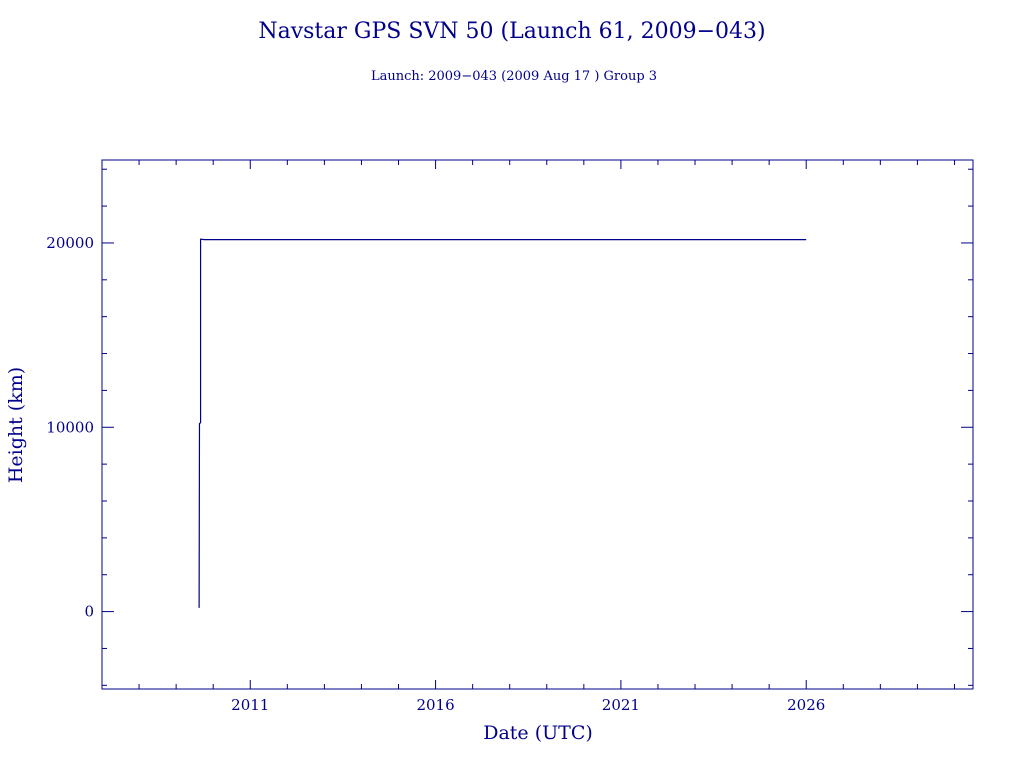 This screenshot has height=768, width=1024. Describe the element at coordinates (250, 705) in the screenshot. I see `x-tick-label: 2011` at that location.